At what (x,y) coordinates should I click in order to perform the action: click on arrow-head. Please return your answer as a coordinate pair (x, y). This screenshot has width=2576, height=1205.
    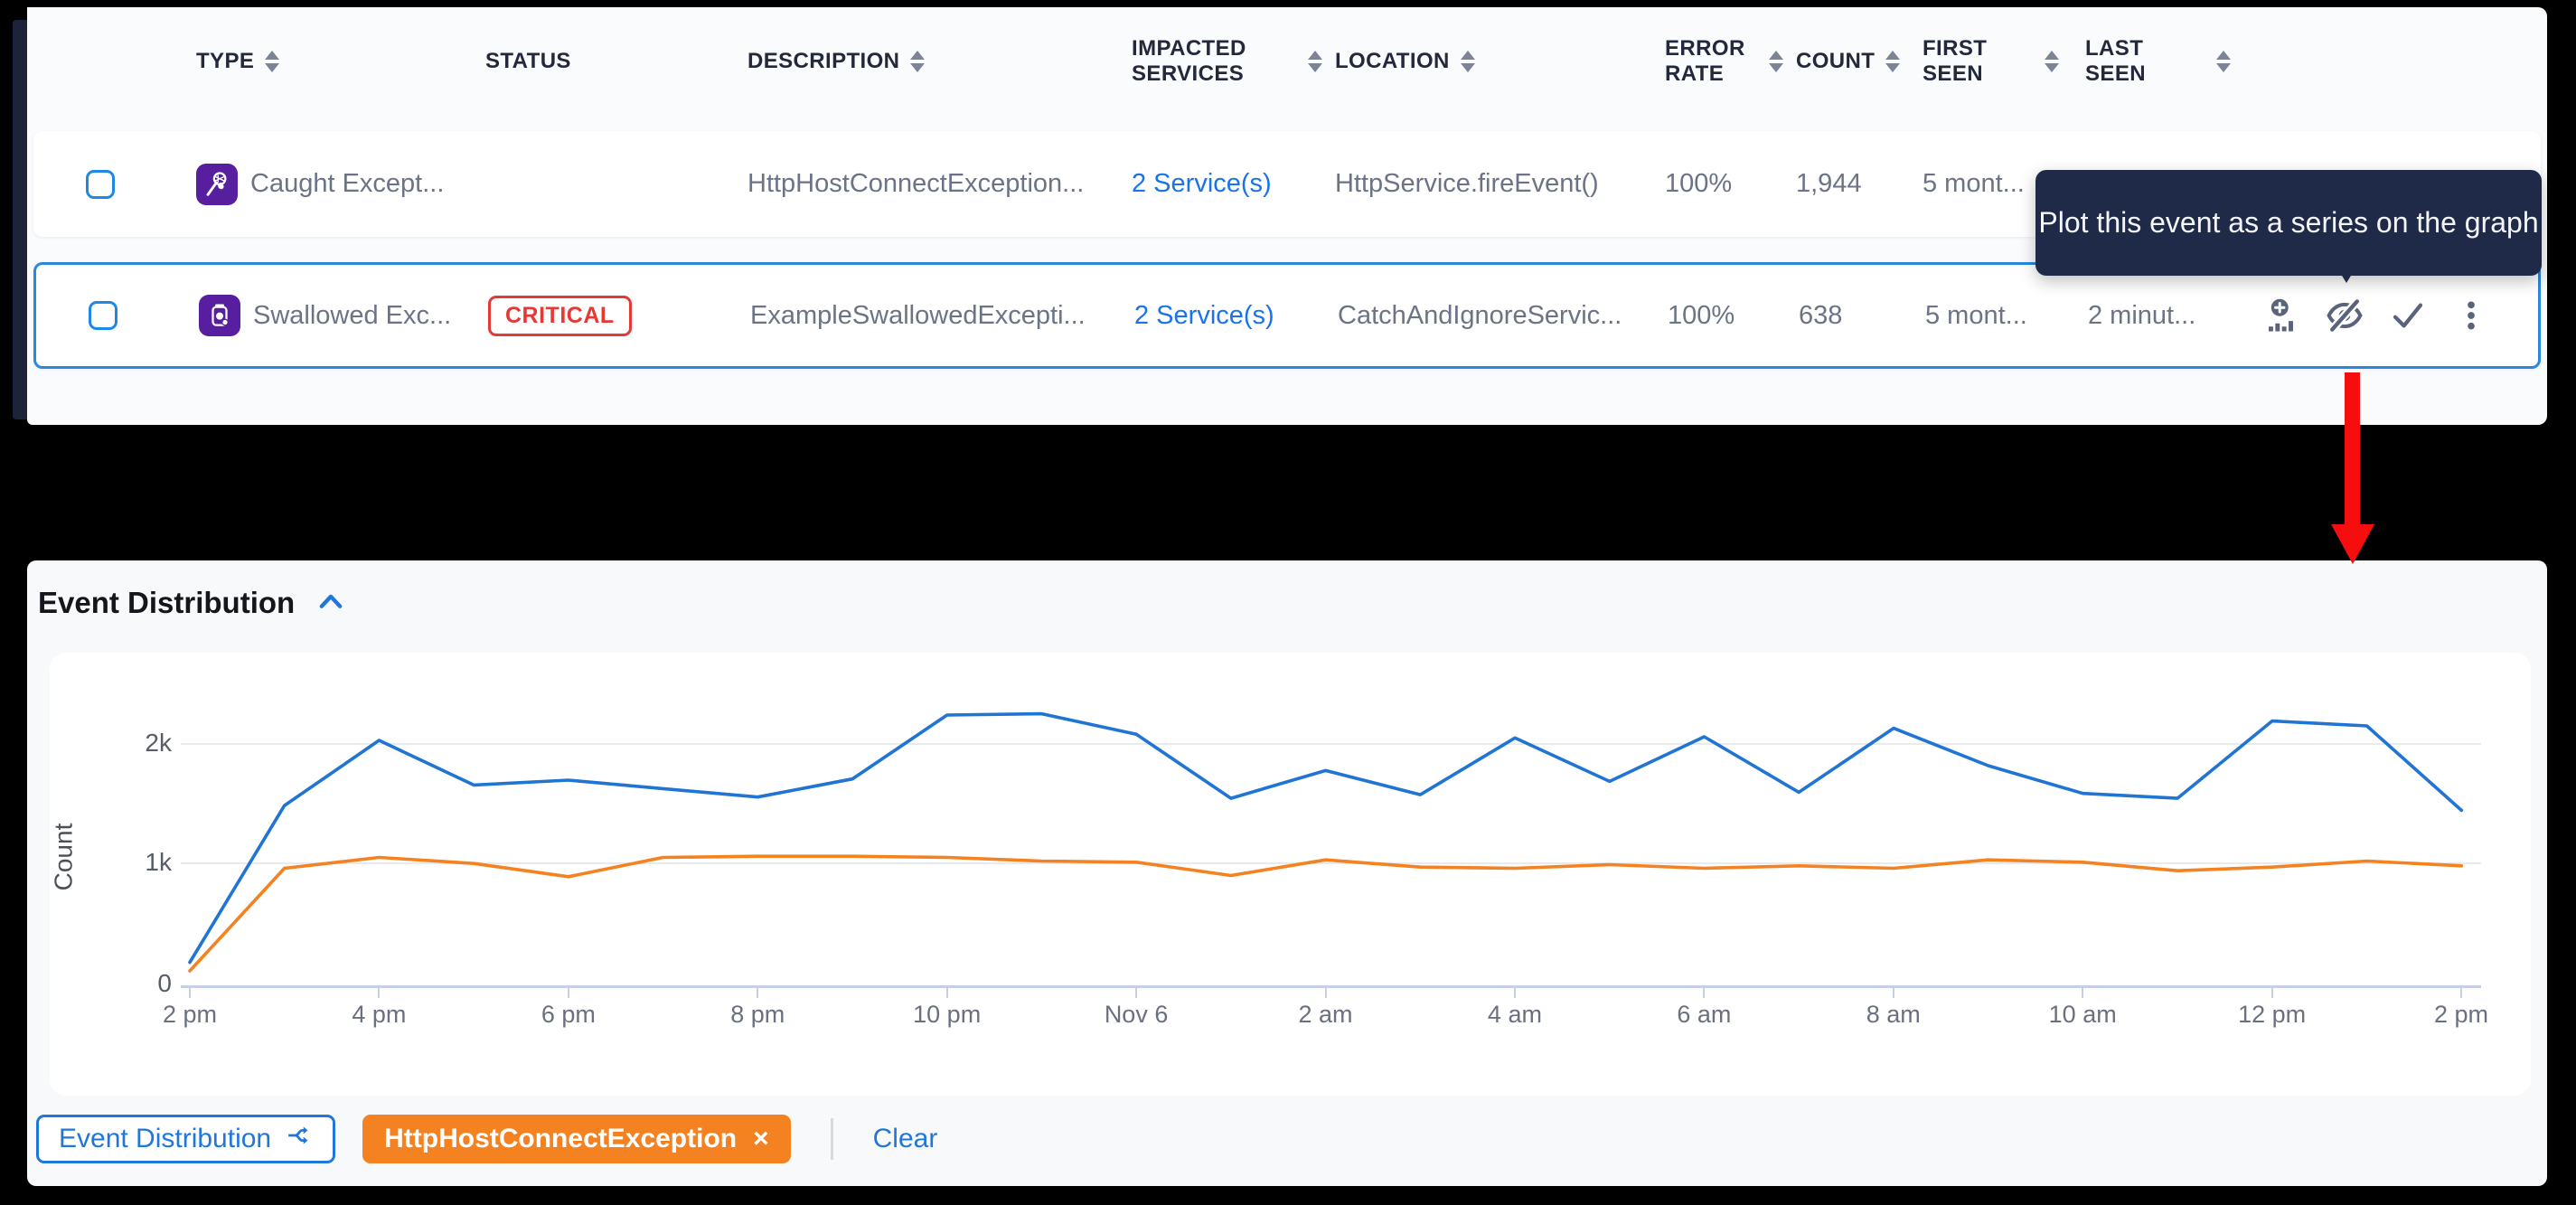
    Looking at the image, I should click on (2353, 544).